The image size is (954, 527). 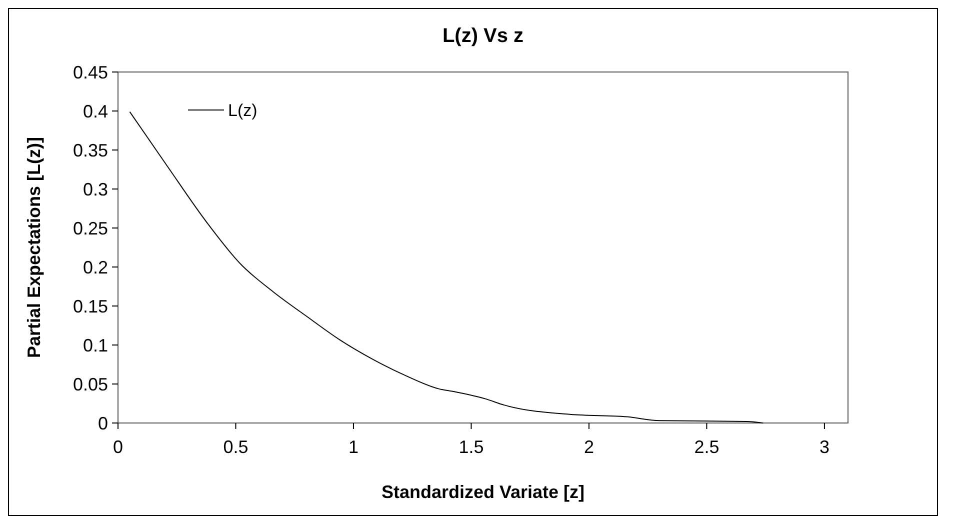 I want to click on x-tick-label: 0, so click(x=118, y=447).